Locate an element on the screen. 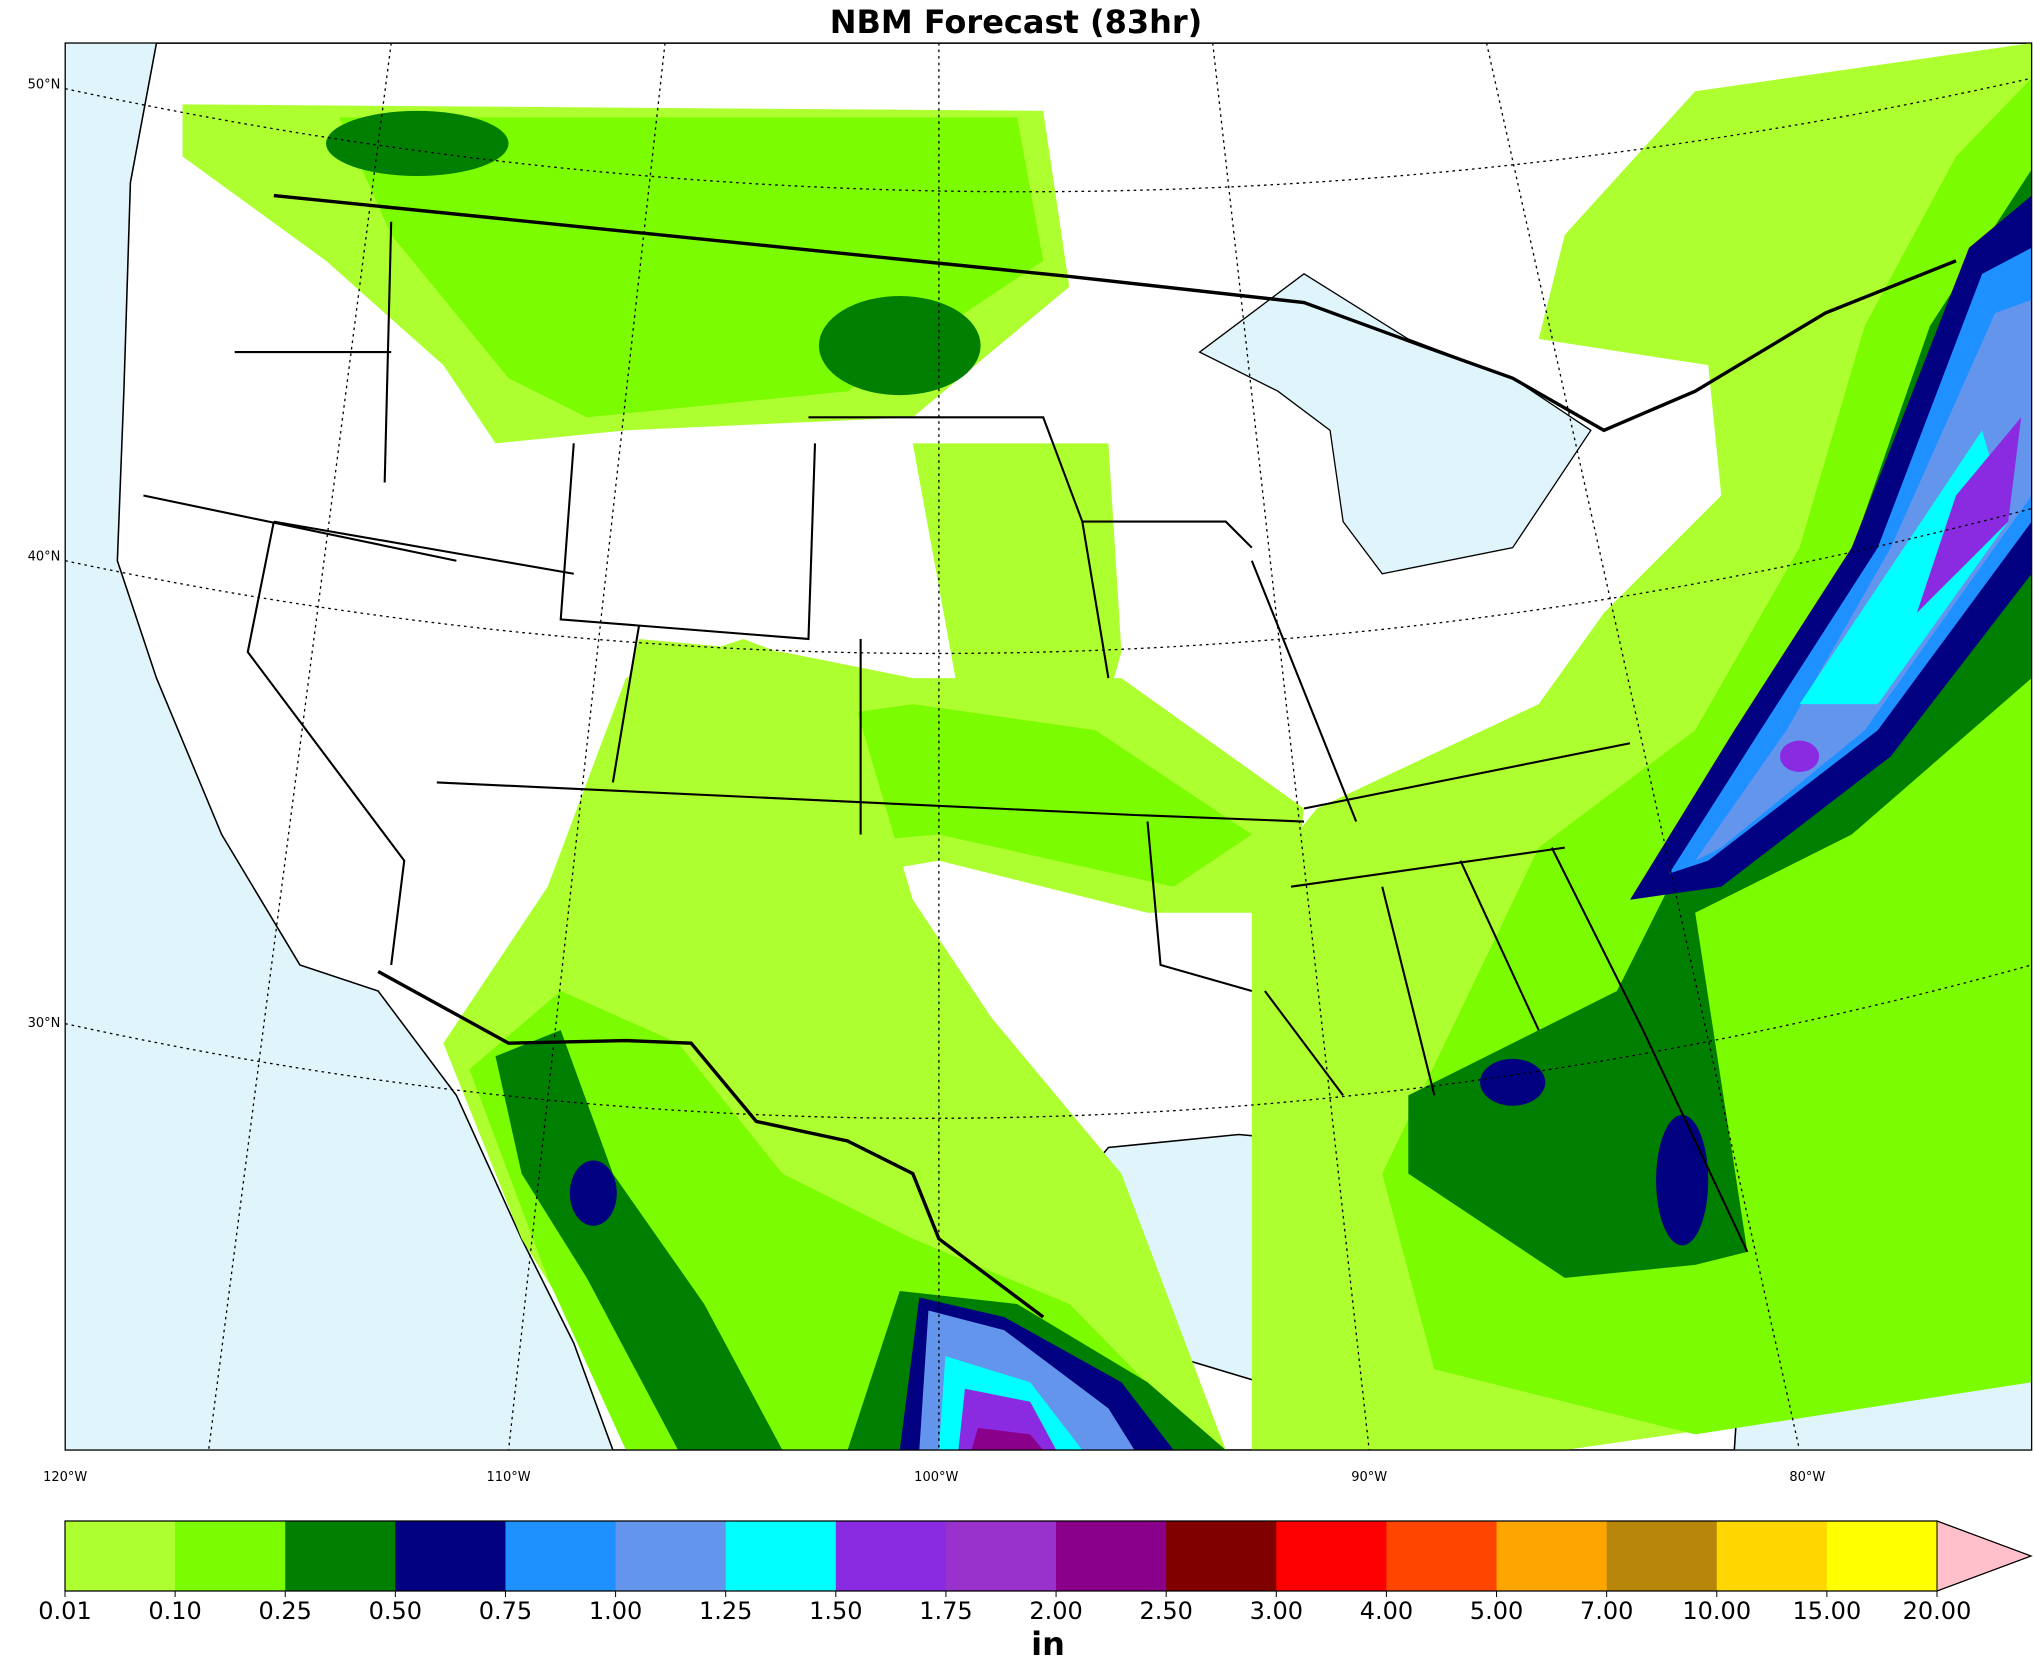 The width and height of the screenshot is (2034, 1666). colorbar-label: 0.01 is located at coordinates (64, 1611).